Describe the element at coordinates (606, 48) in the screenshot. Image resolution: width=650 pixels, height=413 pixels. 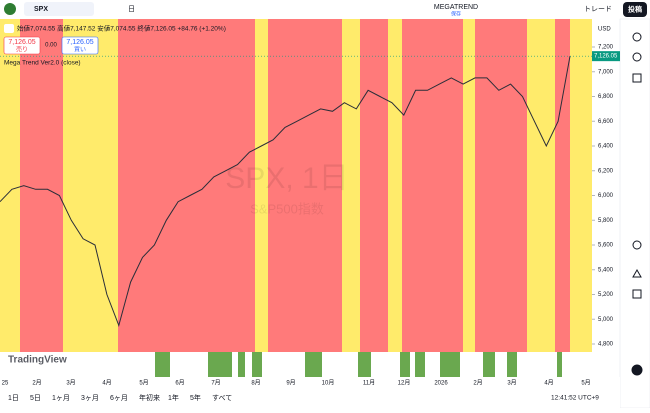
I see `y-tick-label: 7,200` at that location.